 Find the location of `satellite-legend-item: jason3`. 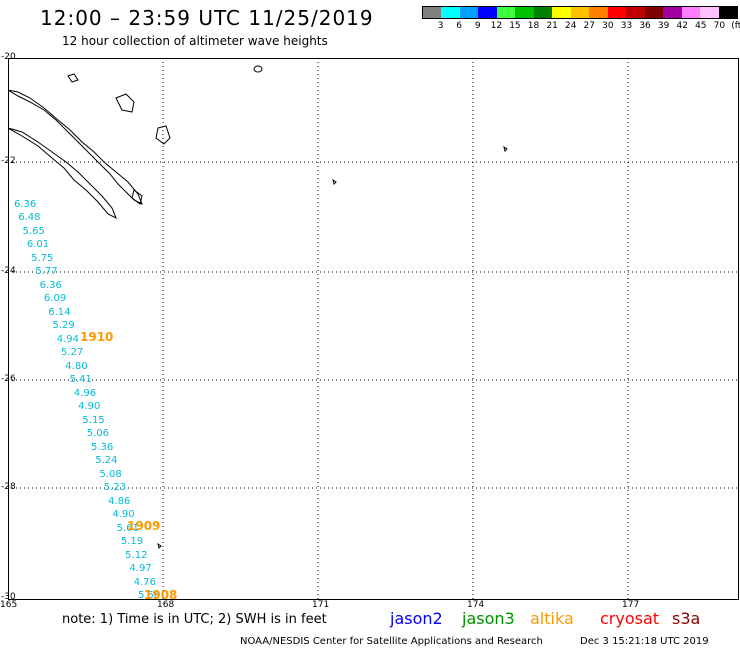

satellite-legend-item: jason3 is located at coordinates (488, 618).